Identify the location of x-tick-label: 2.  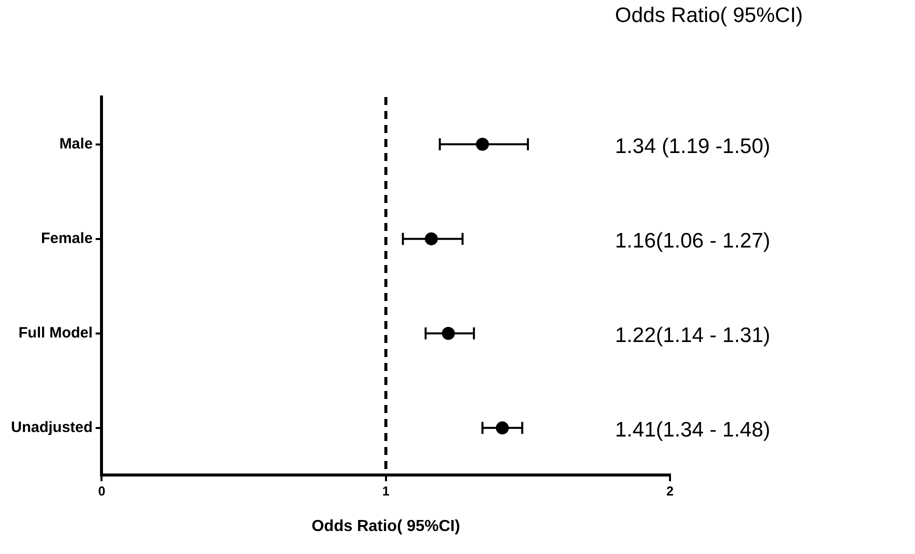
(670, 491).